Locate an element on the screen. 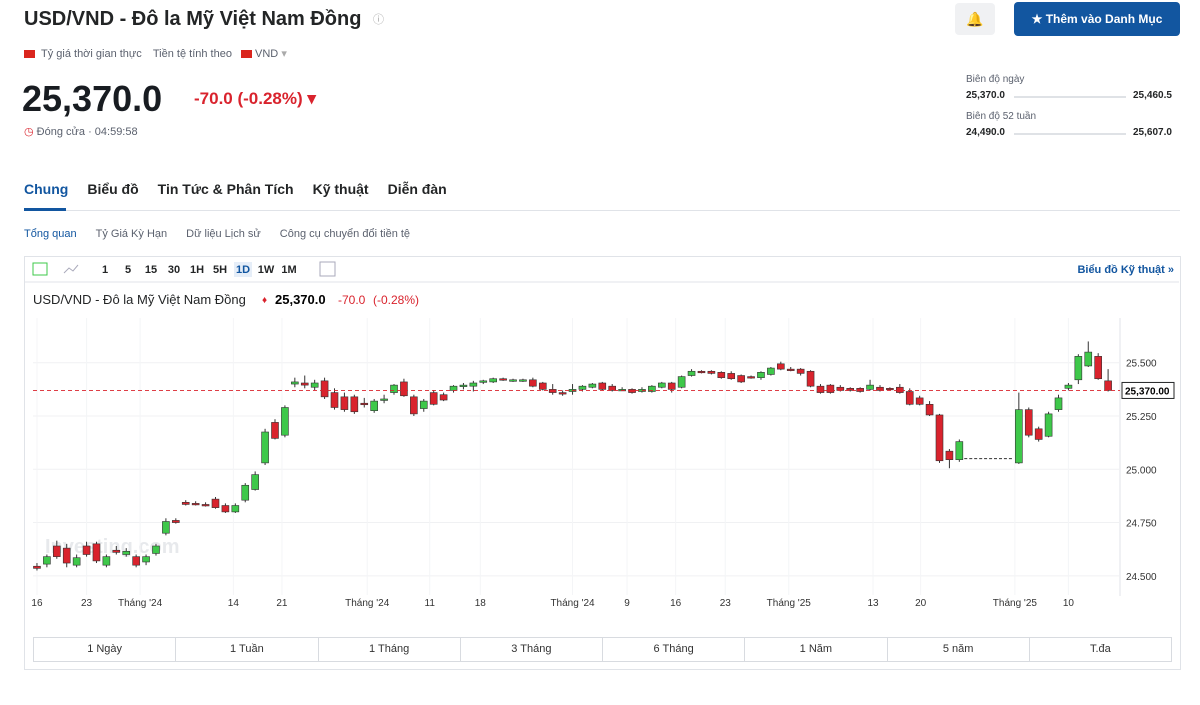 The height and width of the screenshot is (705, 1200). interval: 1M is located at coordinates (288, 270).